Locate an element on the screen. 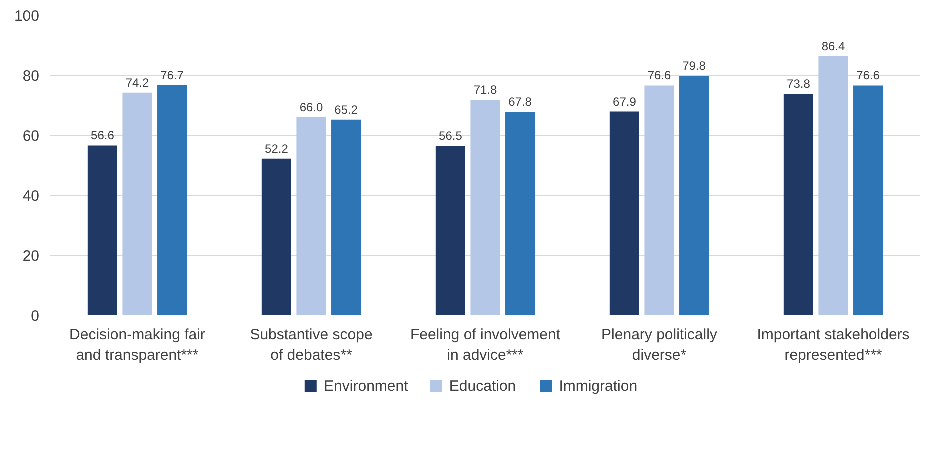  data-label: 65.2 is located at coordinates (346, 109).